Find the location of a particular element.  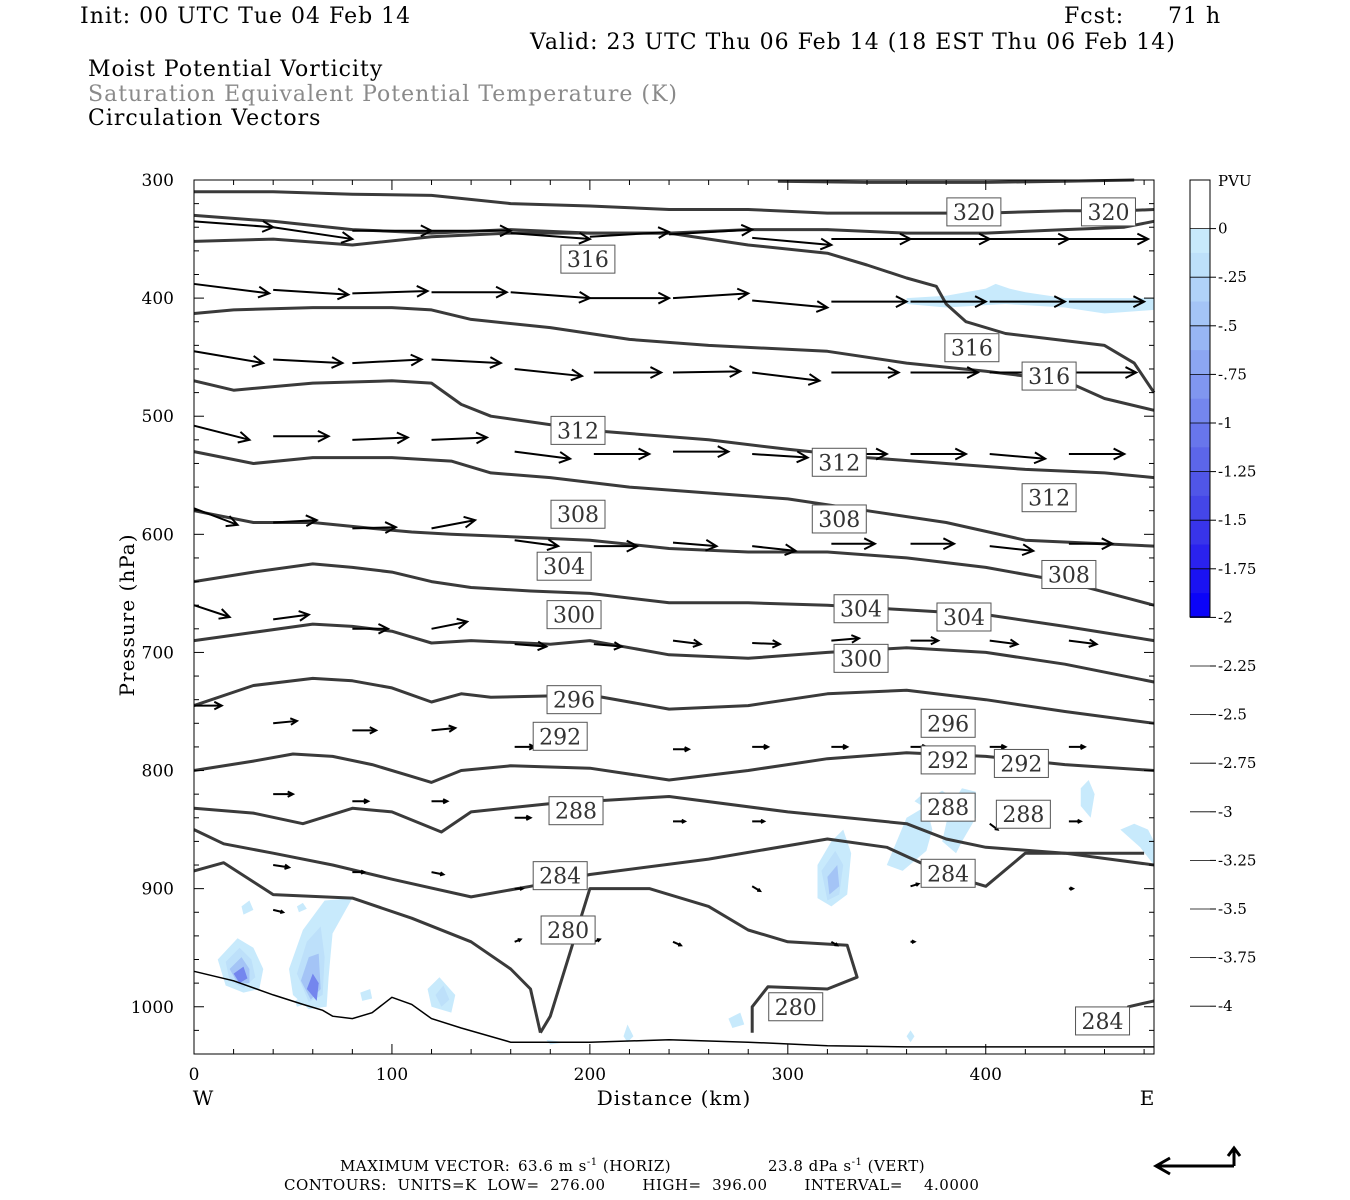

colorbar-label: -4 is located at coordinates (1225, 1006).